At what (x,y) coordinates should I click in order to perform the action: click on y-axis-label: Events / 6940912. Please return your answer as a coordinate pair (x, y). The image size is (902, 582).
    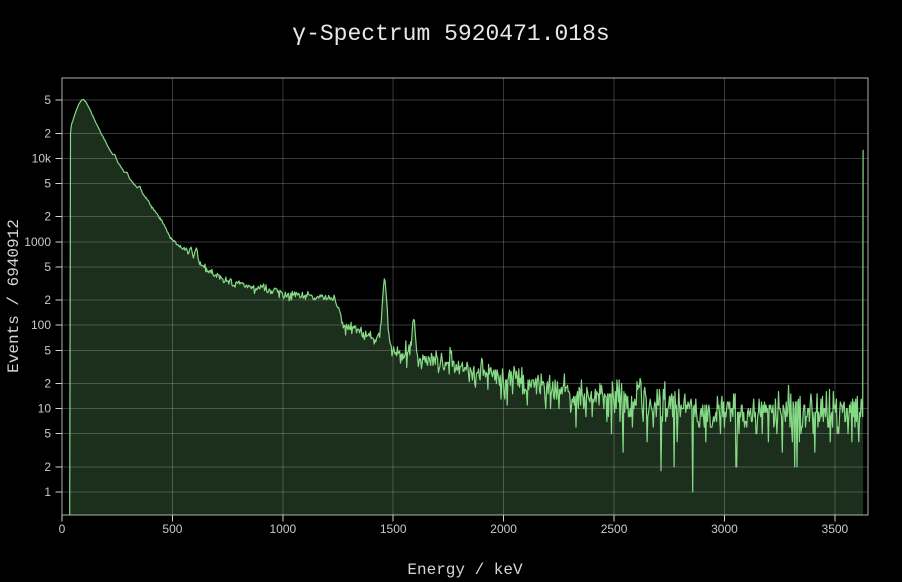
    Looking at the image, I should click on (14, 296).